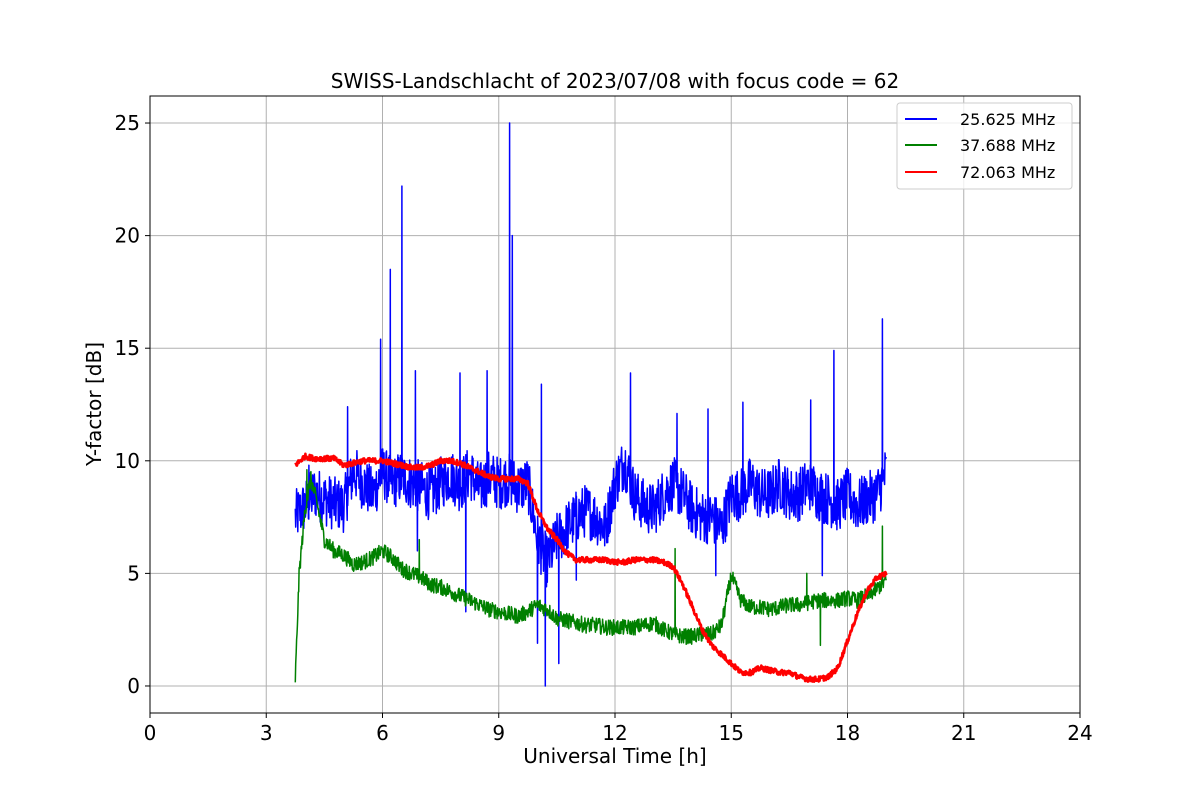 This screenshot has height=800, width=1200. What do you see at coordinates (127, 123) in the screenshot?
I see `y-tick-label-5: 25` at bounding box center [127, 123].